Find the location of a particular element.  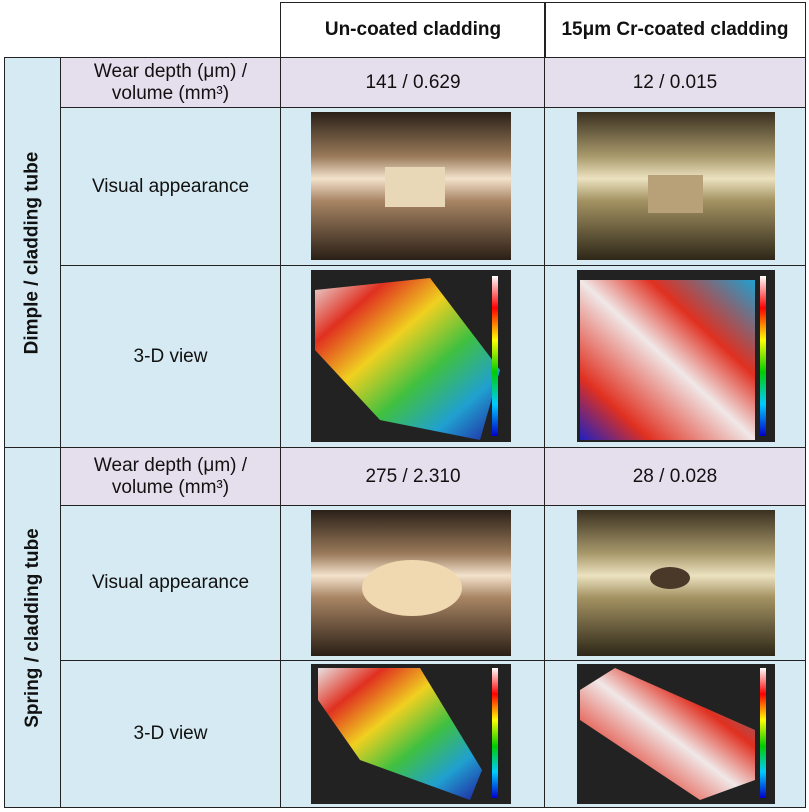

value-text: 28 / 0.028 is located at coordinates (675, 476).